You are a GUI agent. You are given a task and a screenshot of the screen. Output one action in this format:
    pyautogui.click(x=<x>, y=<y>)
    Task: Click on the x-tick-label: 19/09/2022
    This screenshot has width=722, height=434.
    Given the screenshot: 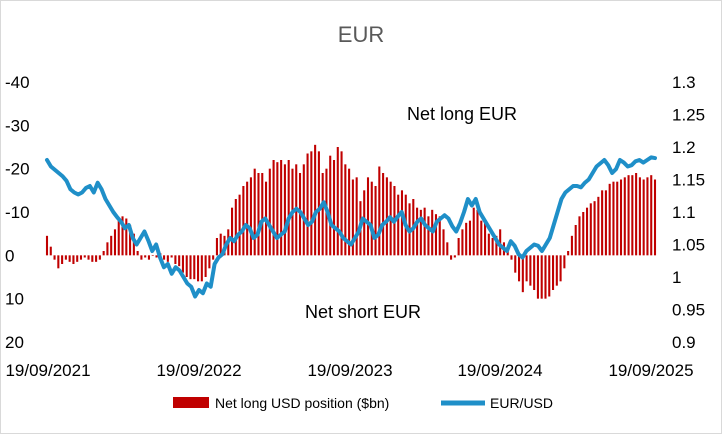 What is the action you would take?
    pyautogui.click(x=198, y=370)
    